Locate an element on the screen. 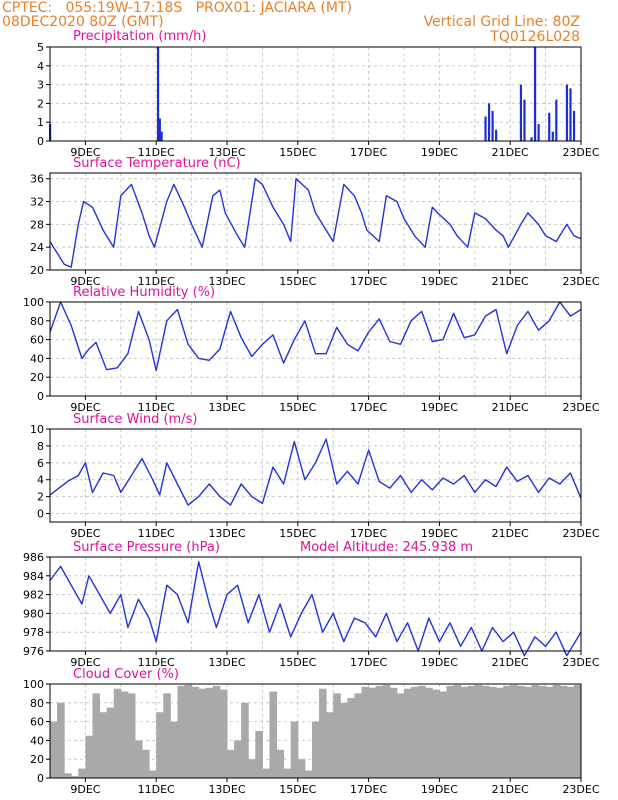 The height and width of the screenshot is (800, 618). y-tick-label: 984 is located at coordinates (33, 576).